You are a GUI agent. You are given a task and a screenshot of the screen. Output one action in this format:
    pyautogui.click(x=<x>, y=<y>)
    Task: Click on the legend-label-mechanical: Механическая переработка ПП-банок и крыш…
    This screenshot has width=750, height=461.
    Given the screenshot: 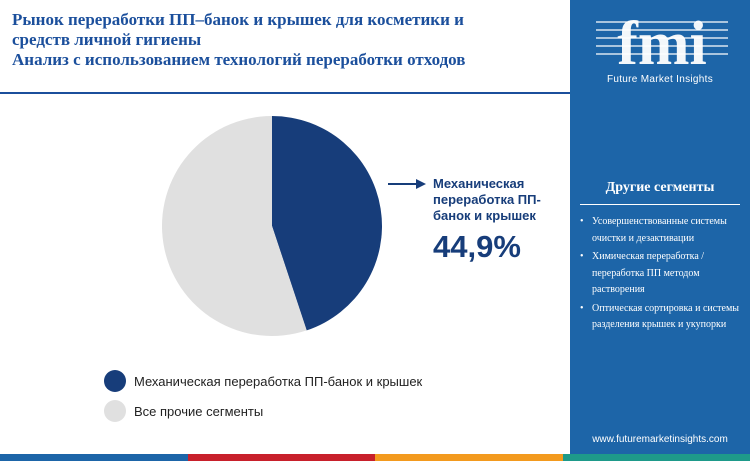 What is the action you would take?
    pyautogui.click(x=278, y=381)
    